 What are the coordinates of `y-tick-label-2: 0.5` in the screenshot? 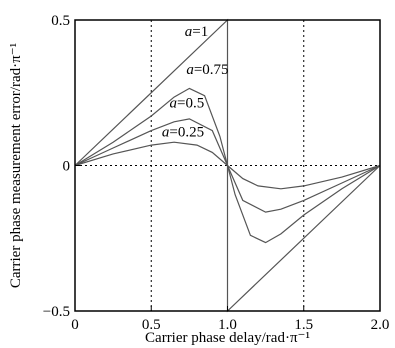 It's located at (60, 21).